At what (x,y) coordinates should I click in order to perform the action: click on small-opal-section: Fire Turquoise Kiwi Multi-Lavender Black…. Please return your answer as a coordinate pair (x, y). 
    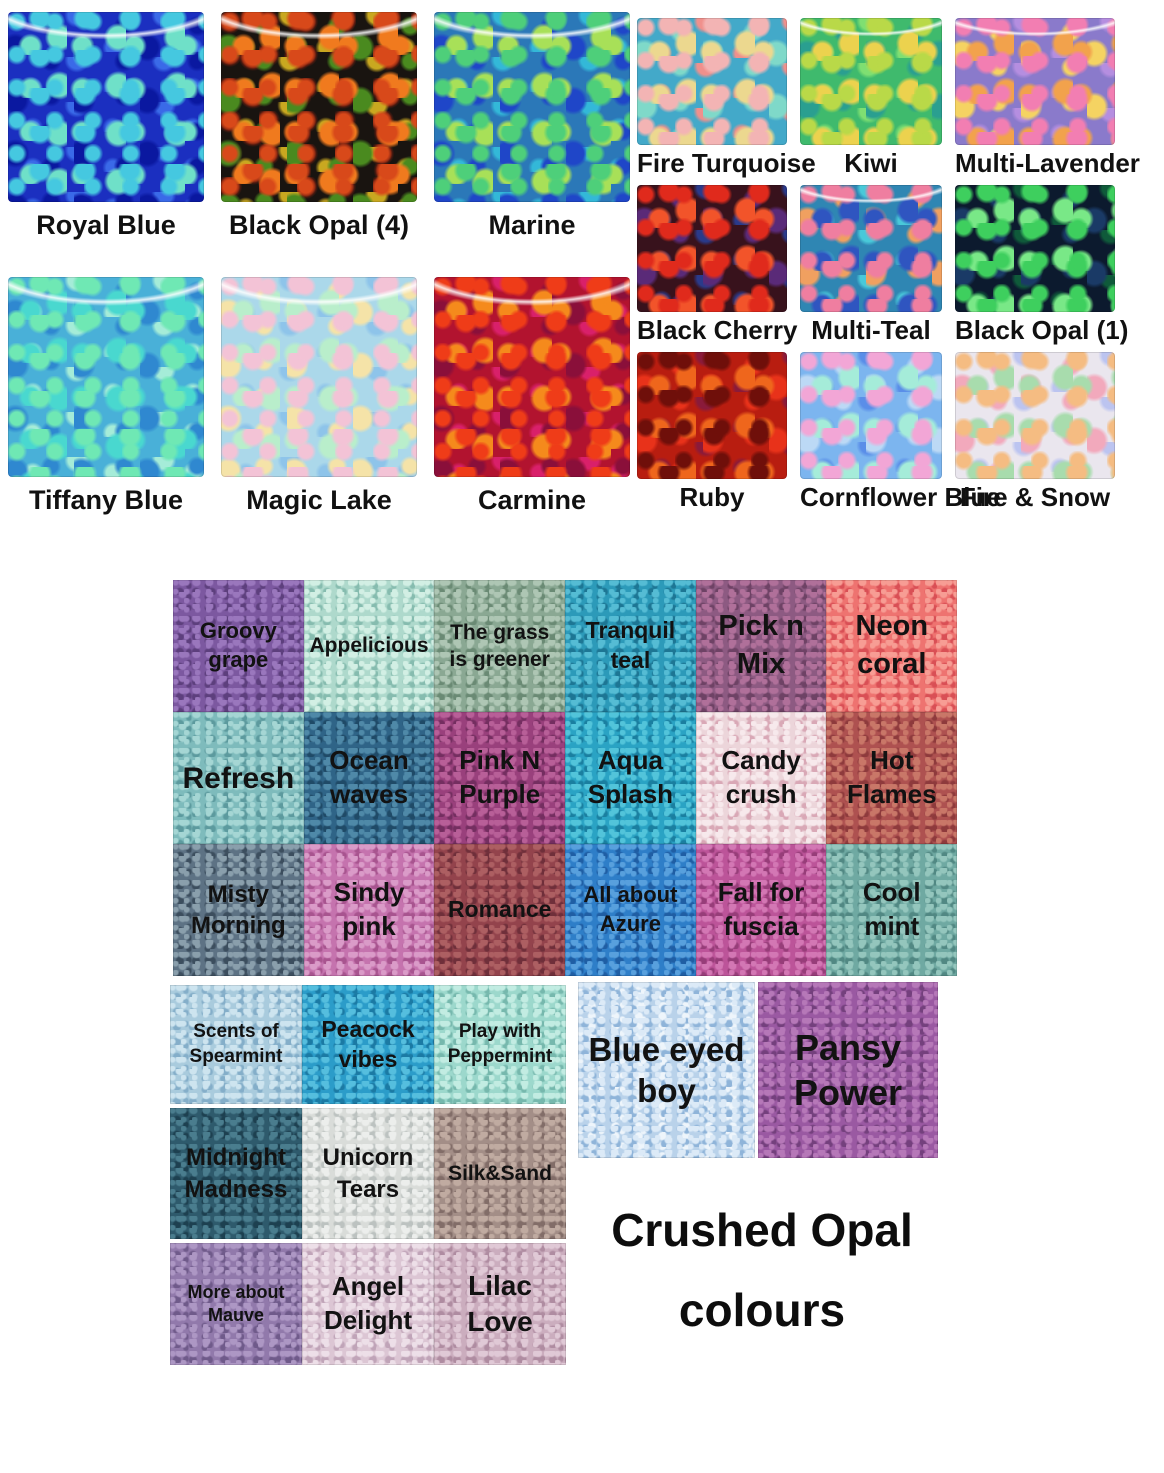
    Looking at the image, I should click on (888, 265).